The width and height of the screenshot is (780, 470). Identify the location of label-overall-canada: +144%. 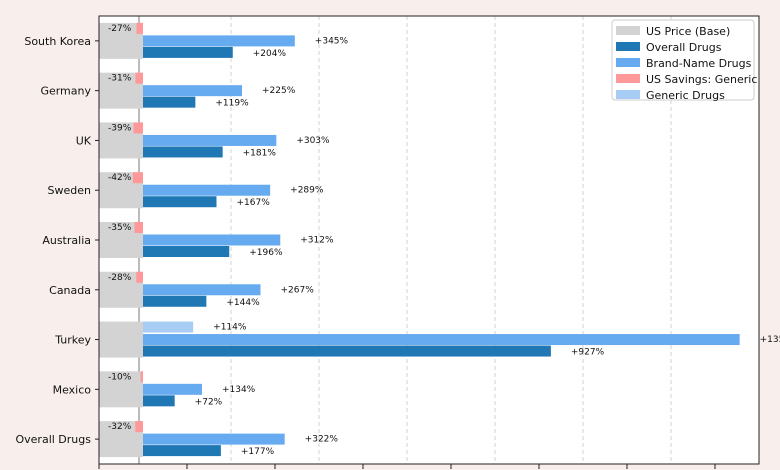
(243, 303).